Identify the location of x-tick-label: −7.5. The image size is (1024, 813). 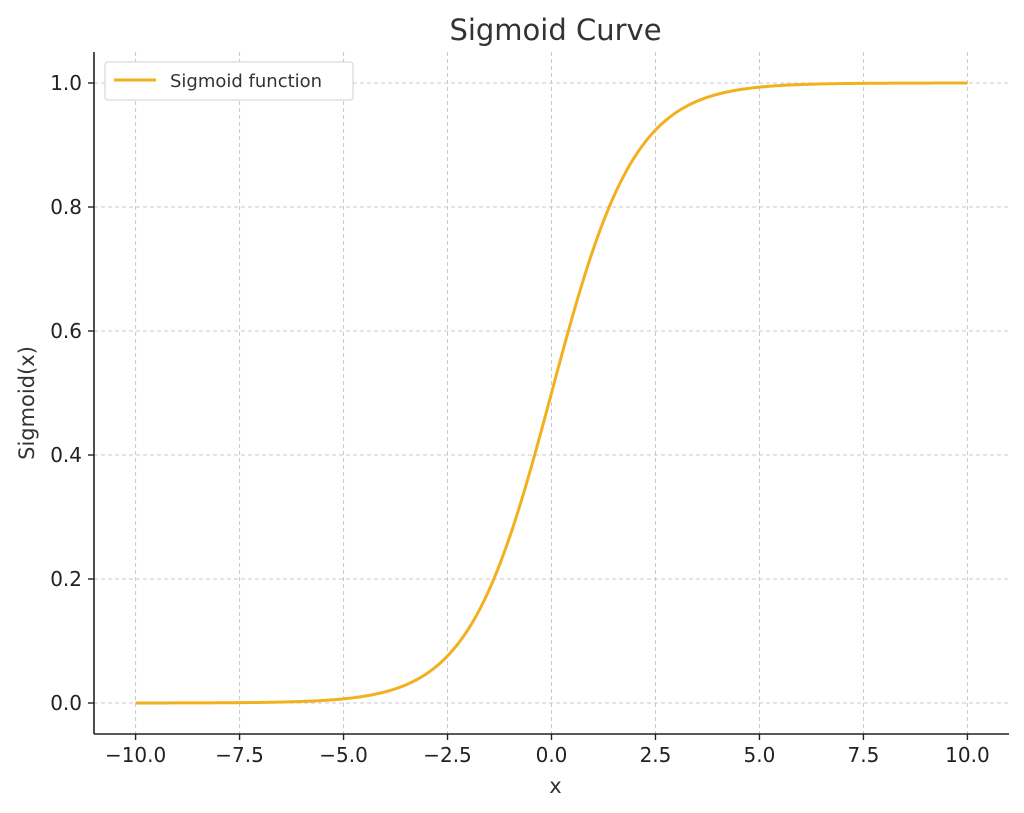
(239, 755).